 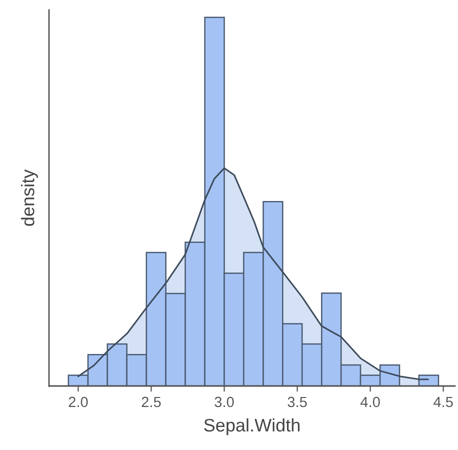 What do you see at coordinates (224, 402) in the screenshot?
I see `x-tick-label: 3.0` at bounding box center [224, 402].